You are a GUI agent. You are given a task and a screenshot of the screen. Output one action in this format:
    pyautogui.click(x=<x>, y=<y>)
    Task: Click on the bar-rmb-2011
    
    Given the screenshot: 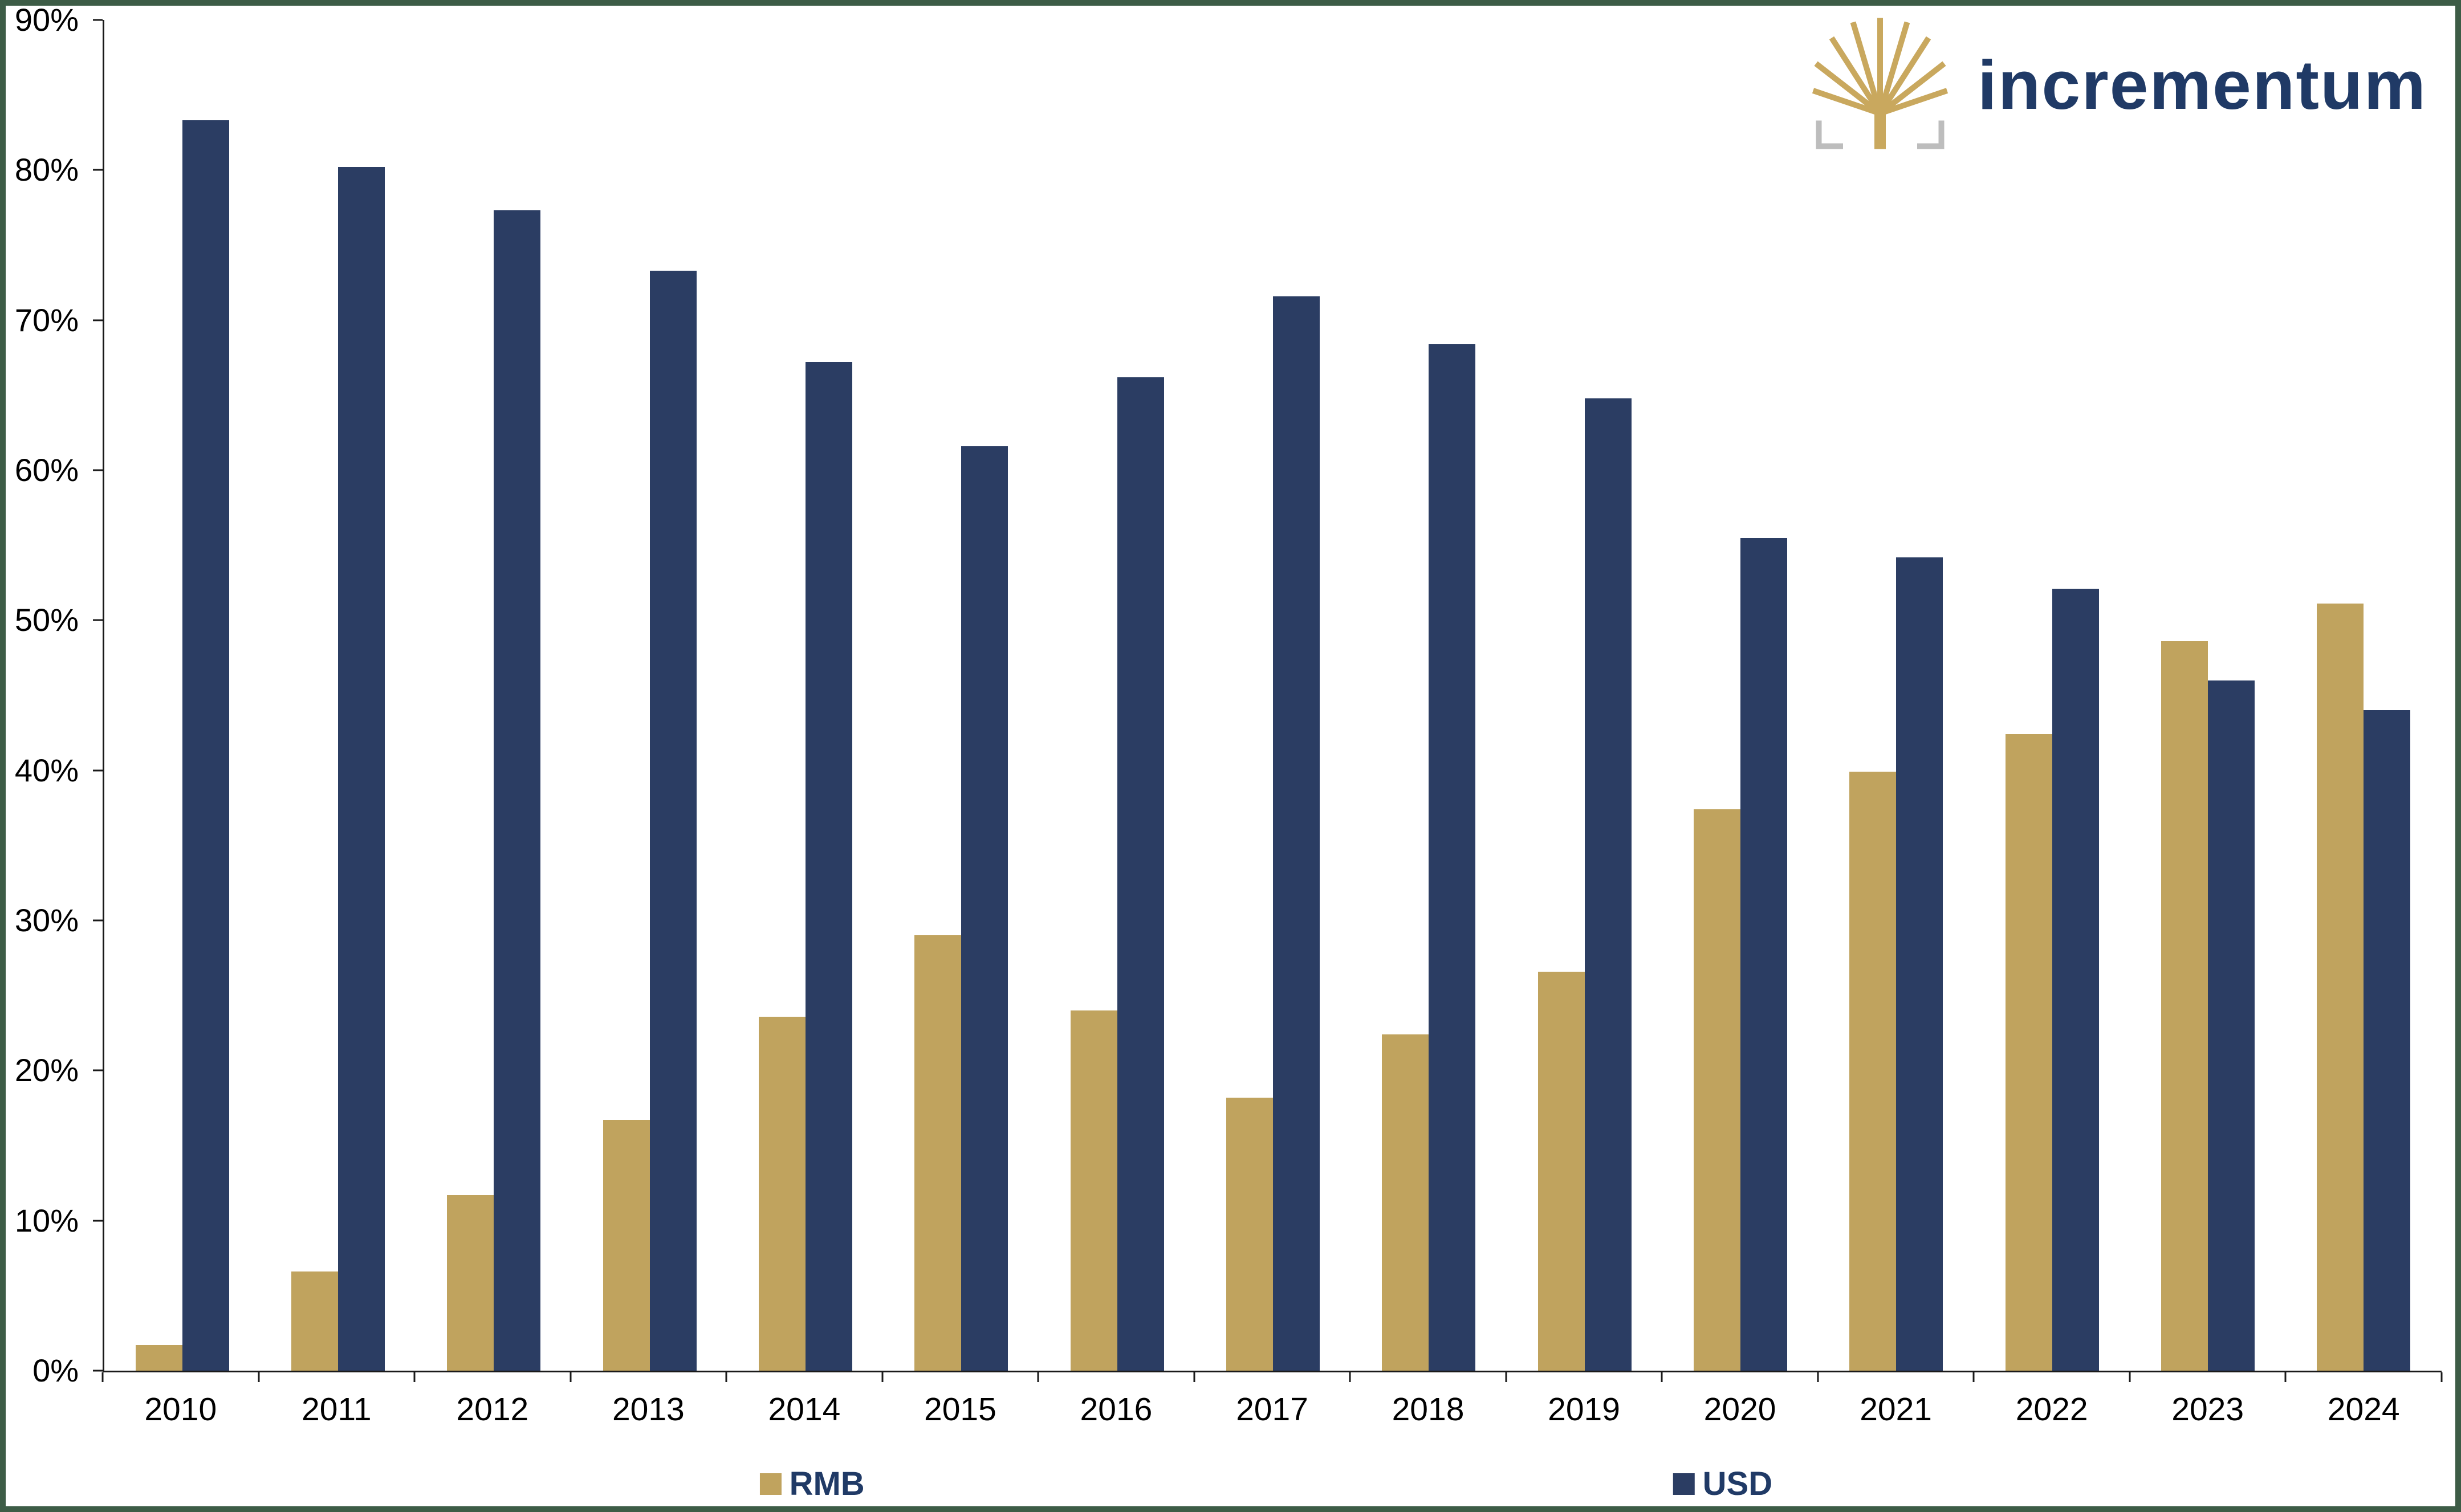 What is the action you would take?
    pyautogui.click(x=314, y=1321)
    